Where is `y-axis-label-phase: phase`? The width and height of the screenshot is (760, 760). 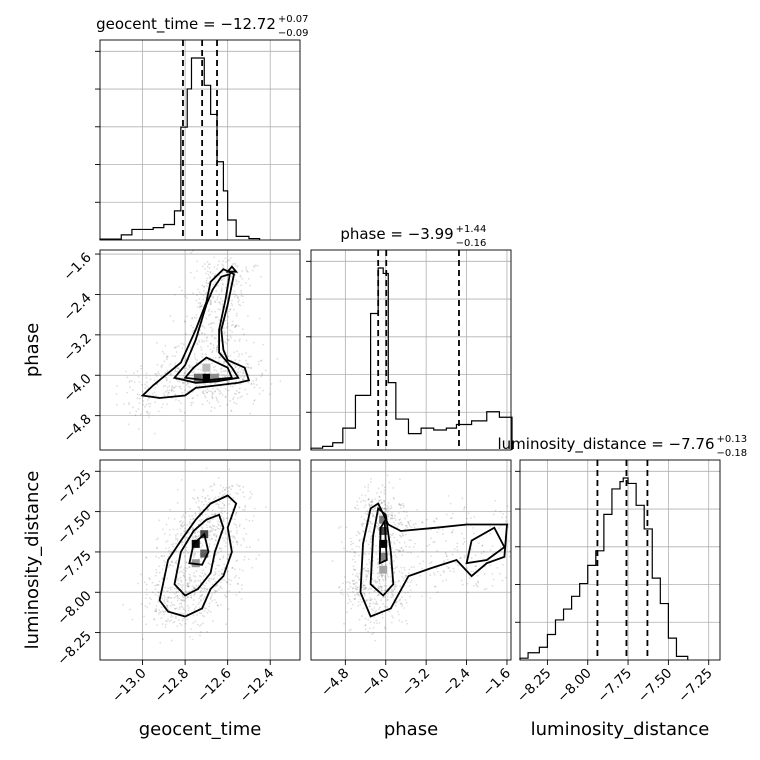
y-axis-label-phase: phase is located at coordinates (32, 350).